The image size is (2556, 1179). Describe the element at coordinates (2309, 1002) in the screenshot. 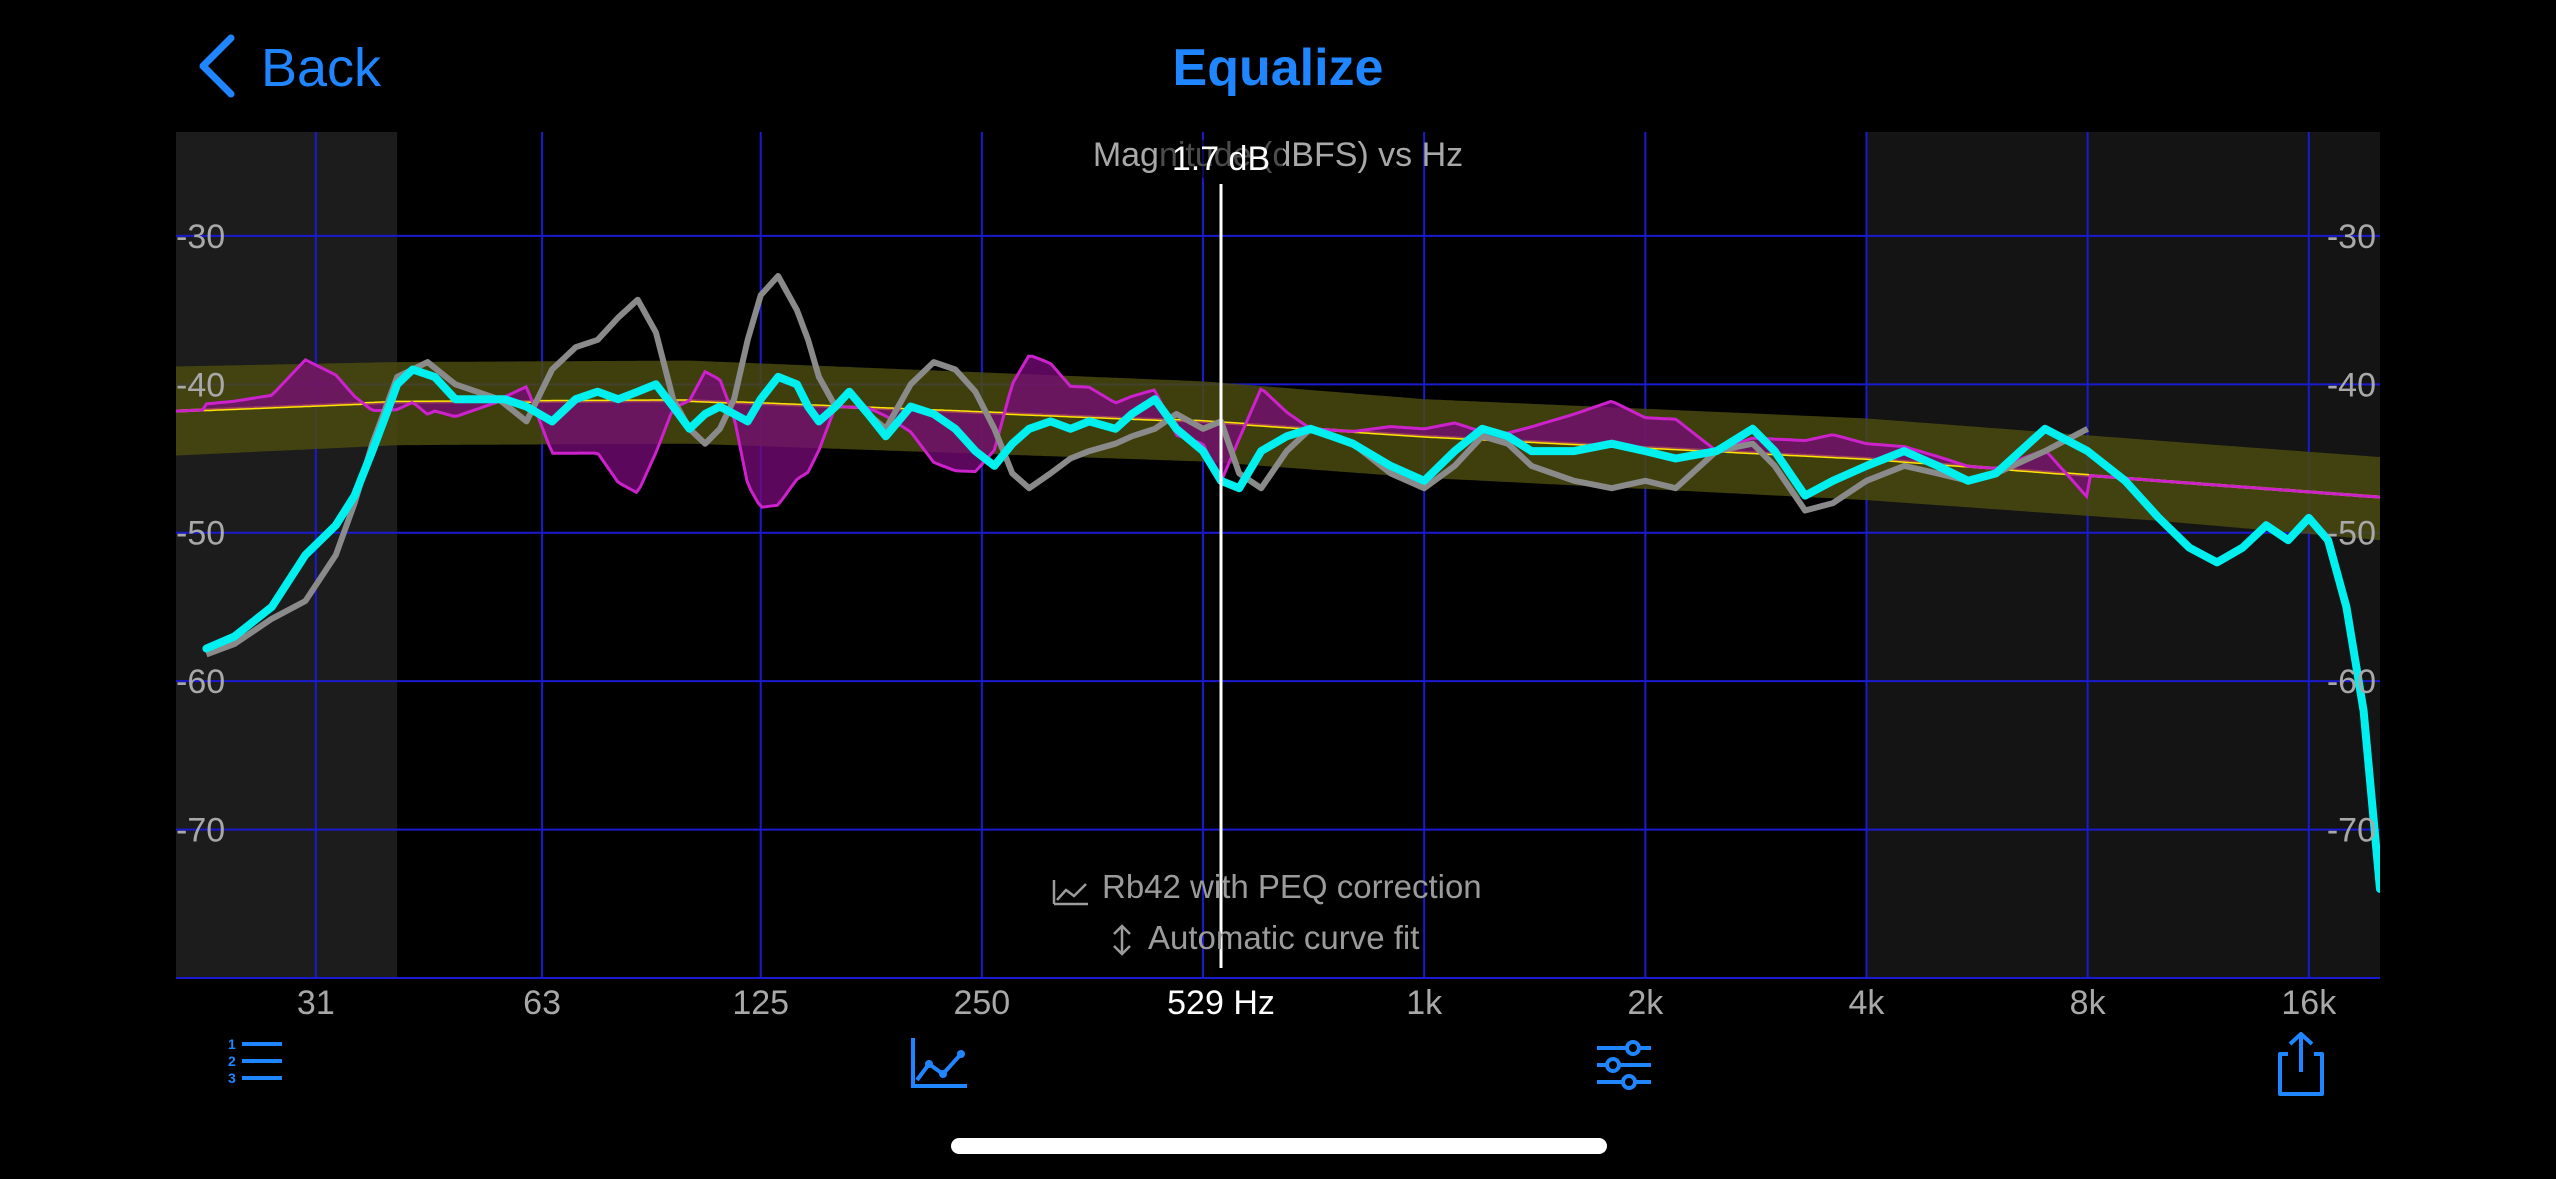

I see `x-tick-label: 16k` at that location.